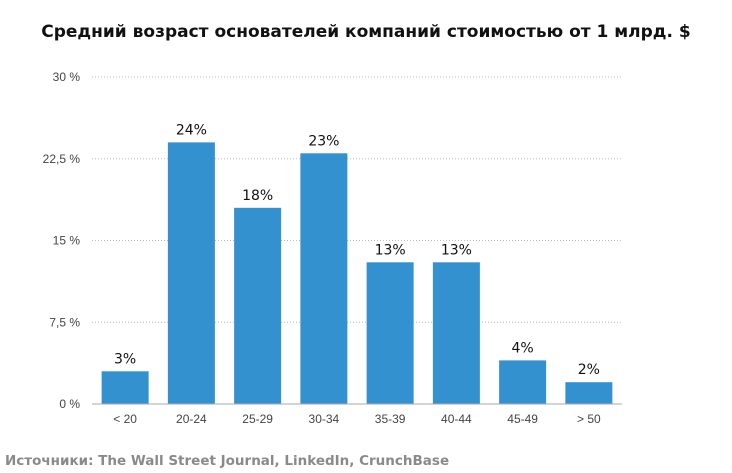 Image resolution: width=732 pixels, height=473 pixels. Describe the element at coordinates (523, 348) in the screenshot. I see `data-label: 4%` at that location.